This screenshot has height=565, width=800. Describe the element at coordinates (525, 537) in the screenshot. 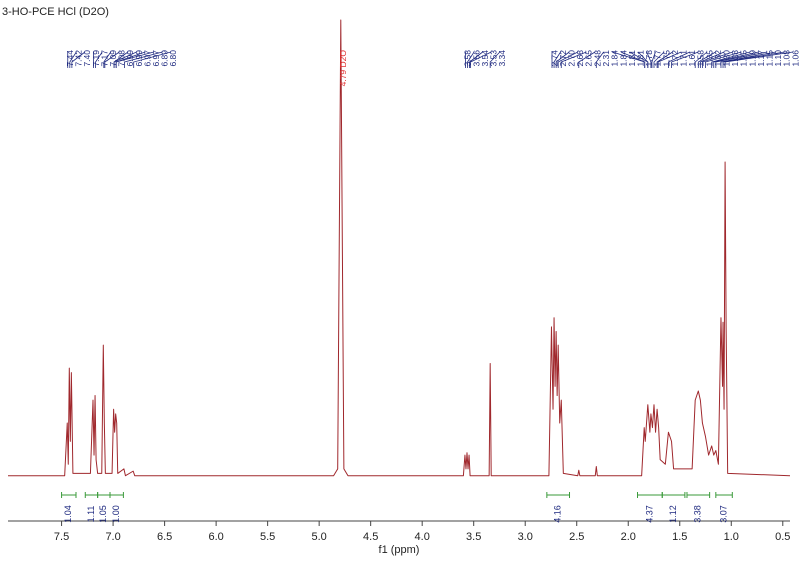

I see `x-tick-label: 3.0` at that location.